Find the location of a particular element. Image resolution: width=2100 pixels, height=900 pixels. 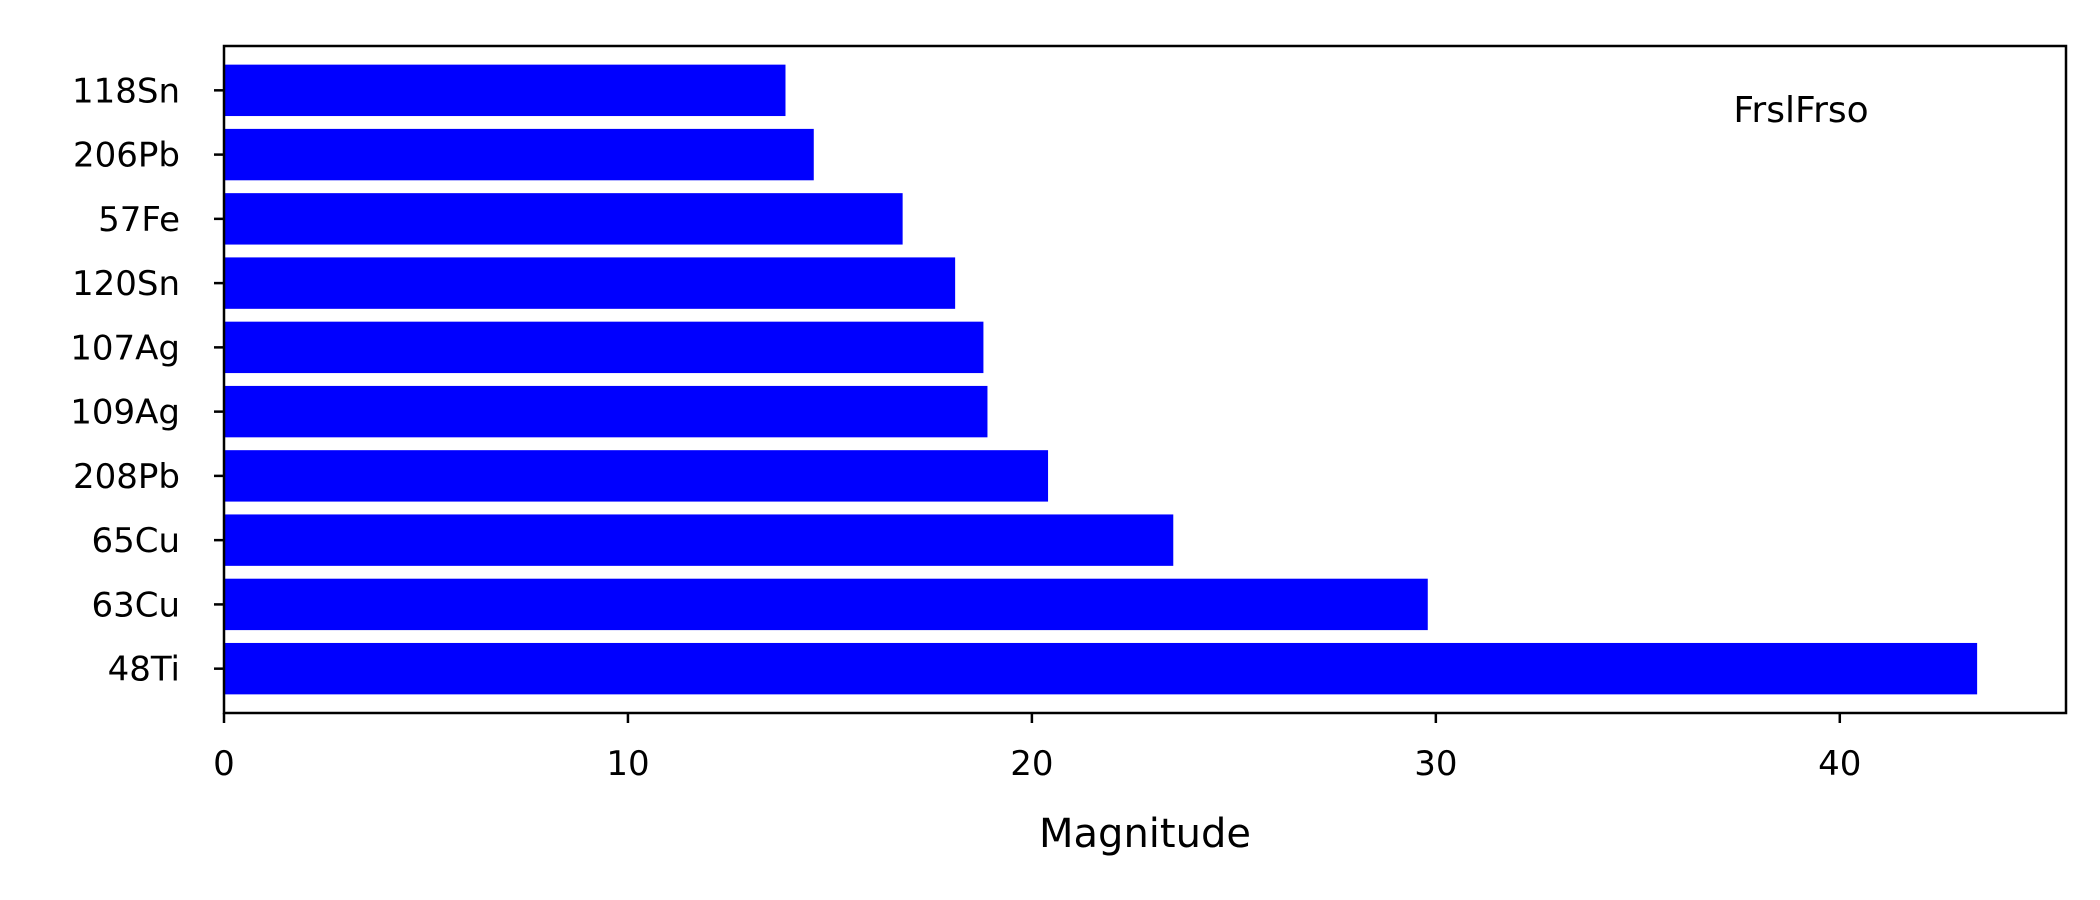

bar-57Fe is located at coordinates (563, 219).